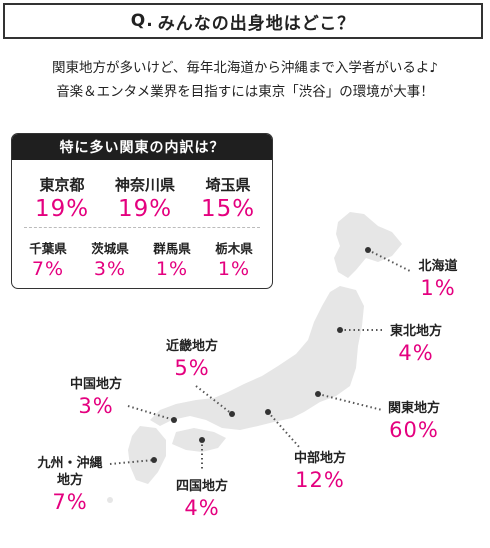 The image size is (490, 548). I want to click on region-shikoku: 四国地方 4%, so click(202, 499).